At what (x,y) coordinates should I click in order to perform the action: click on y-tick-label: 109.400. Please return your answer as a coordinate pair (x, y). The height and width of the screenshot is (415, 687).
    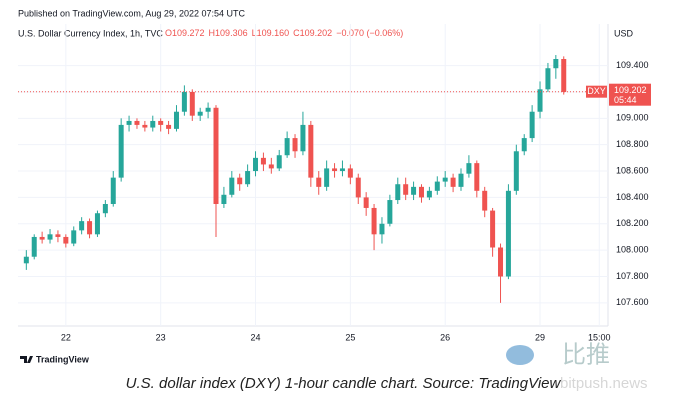
    Looking at the image, I should click on (632, 65).